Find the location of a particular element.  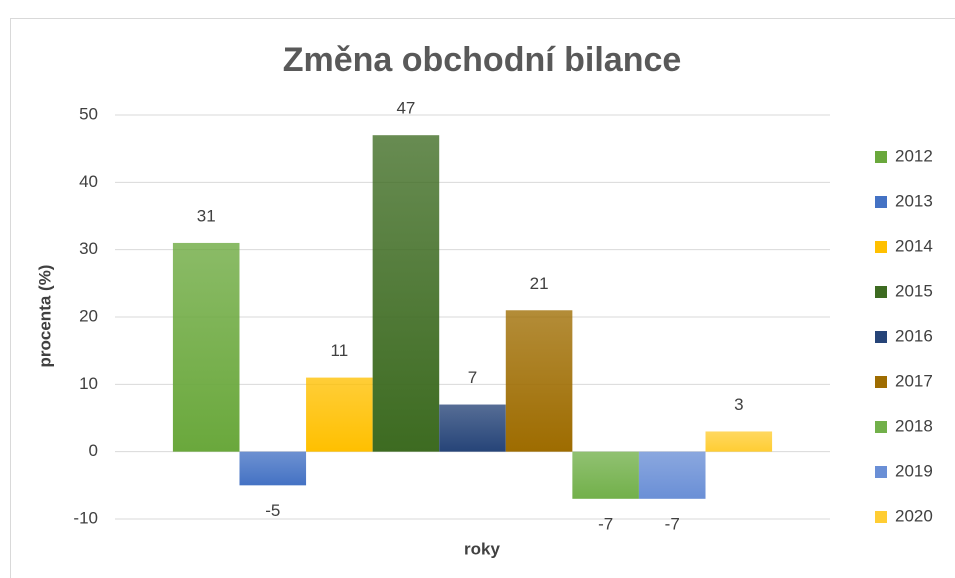

data-label: 11 is located at coordinates (340, 350).